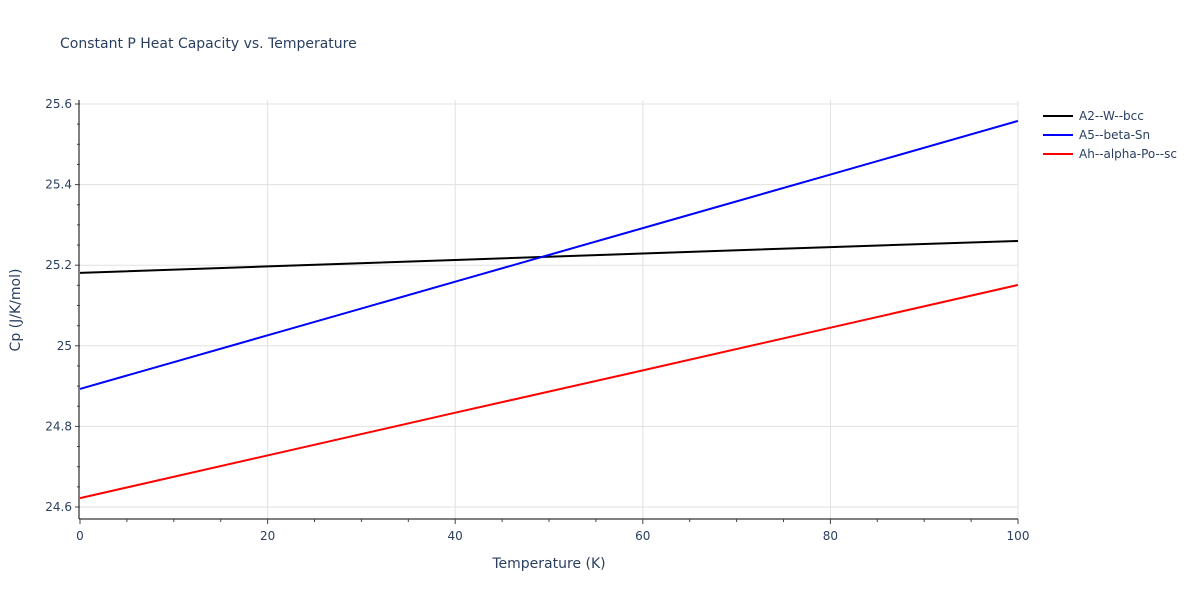 This screenshot has width=1200, height=600. What do you see at coordinates (267, 536) in the screenshot?
I see `x-tick-label: 20` at bounding box center [267, 536].